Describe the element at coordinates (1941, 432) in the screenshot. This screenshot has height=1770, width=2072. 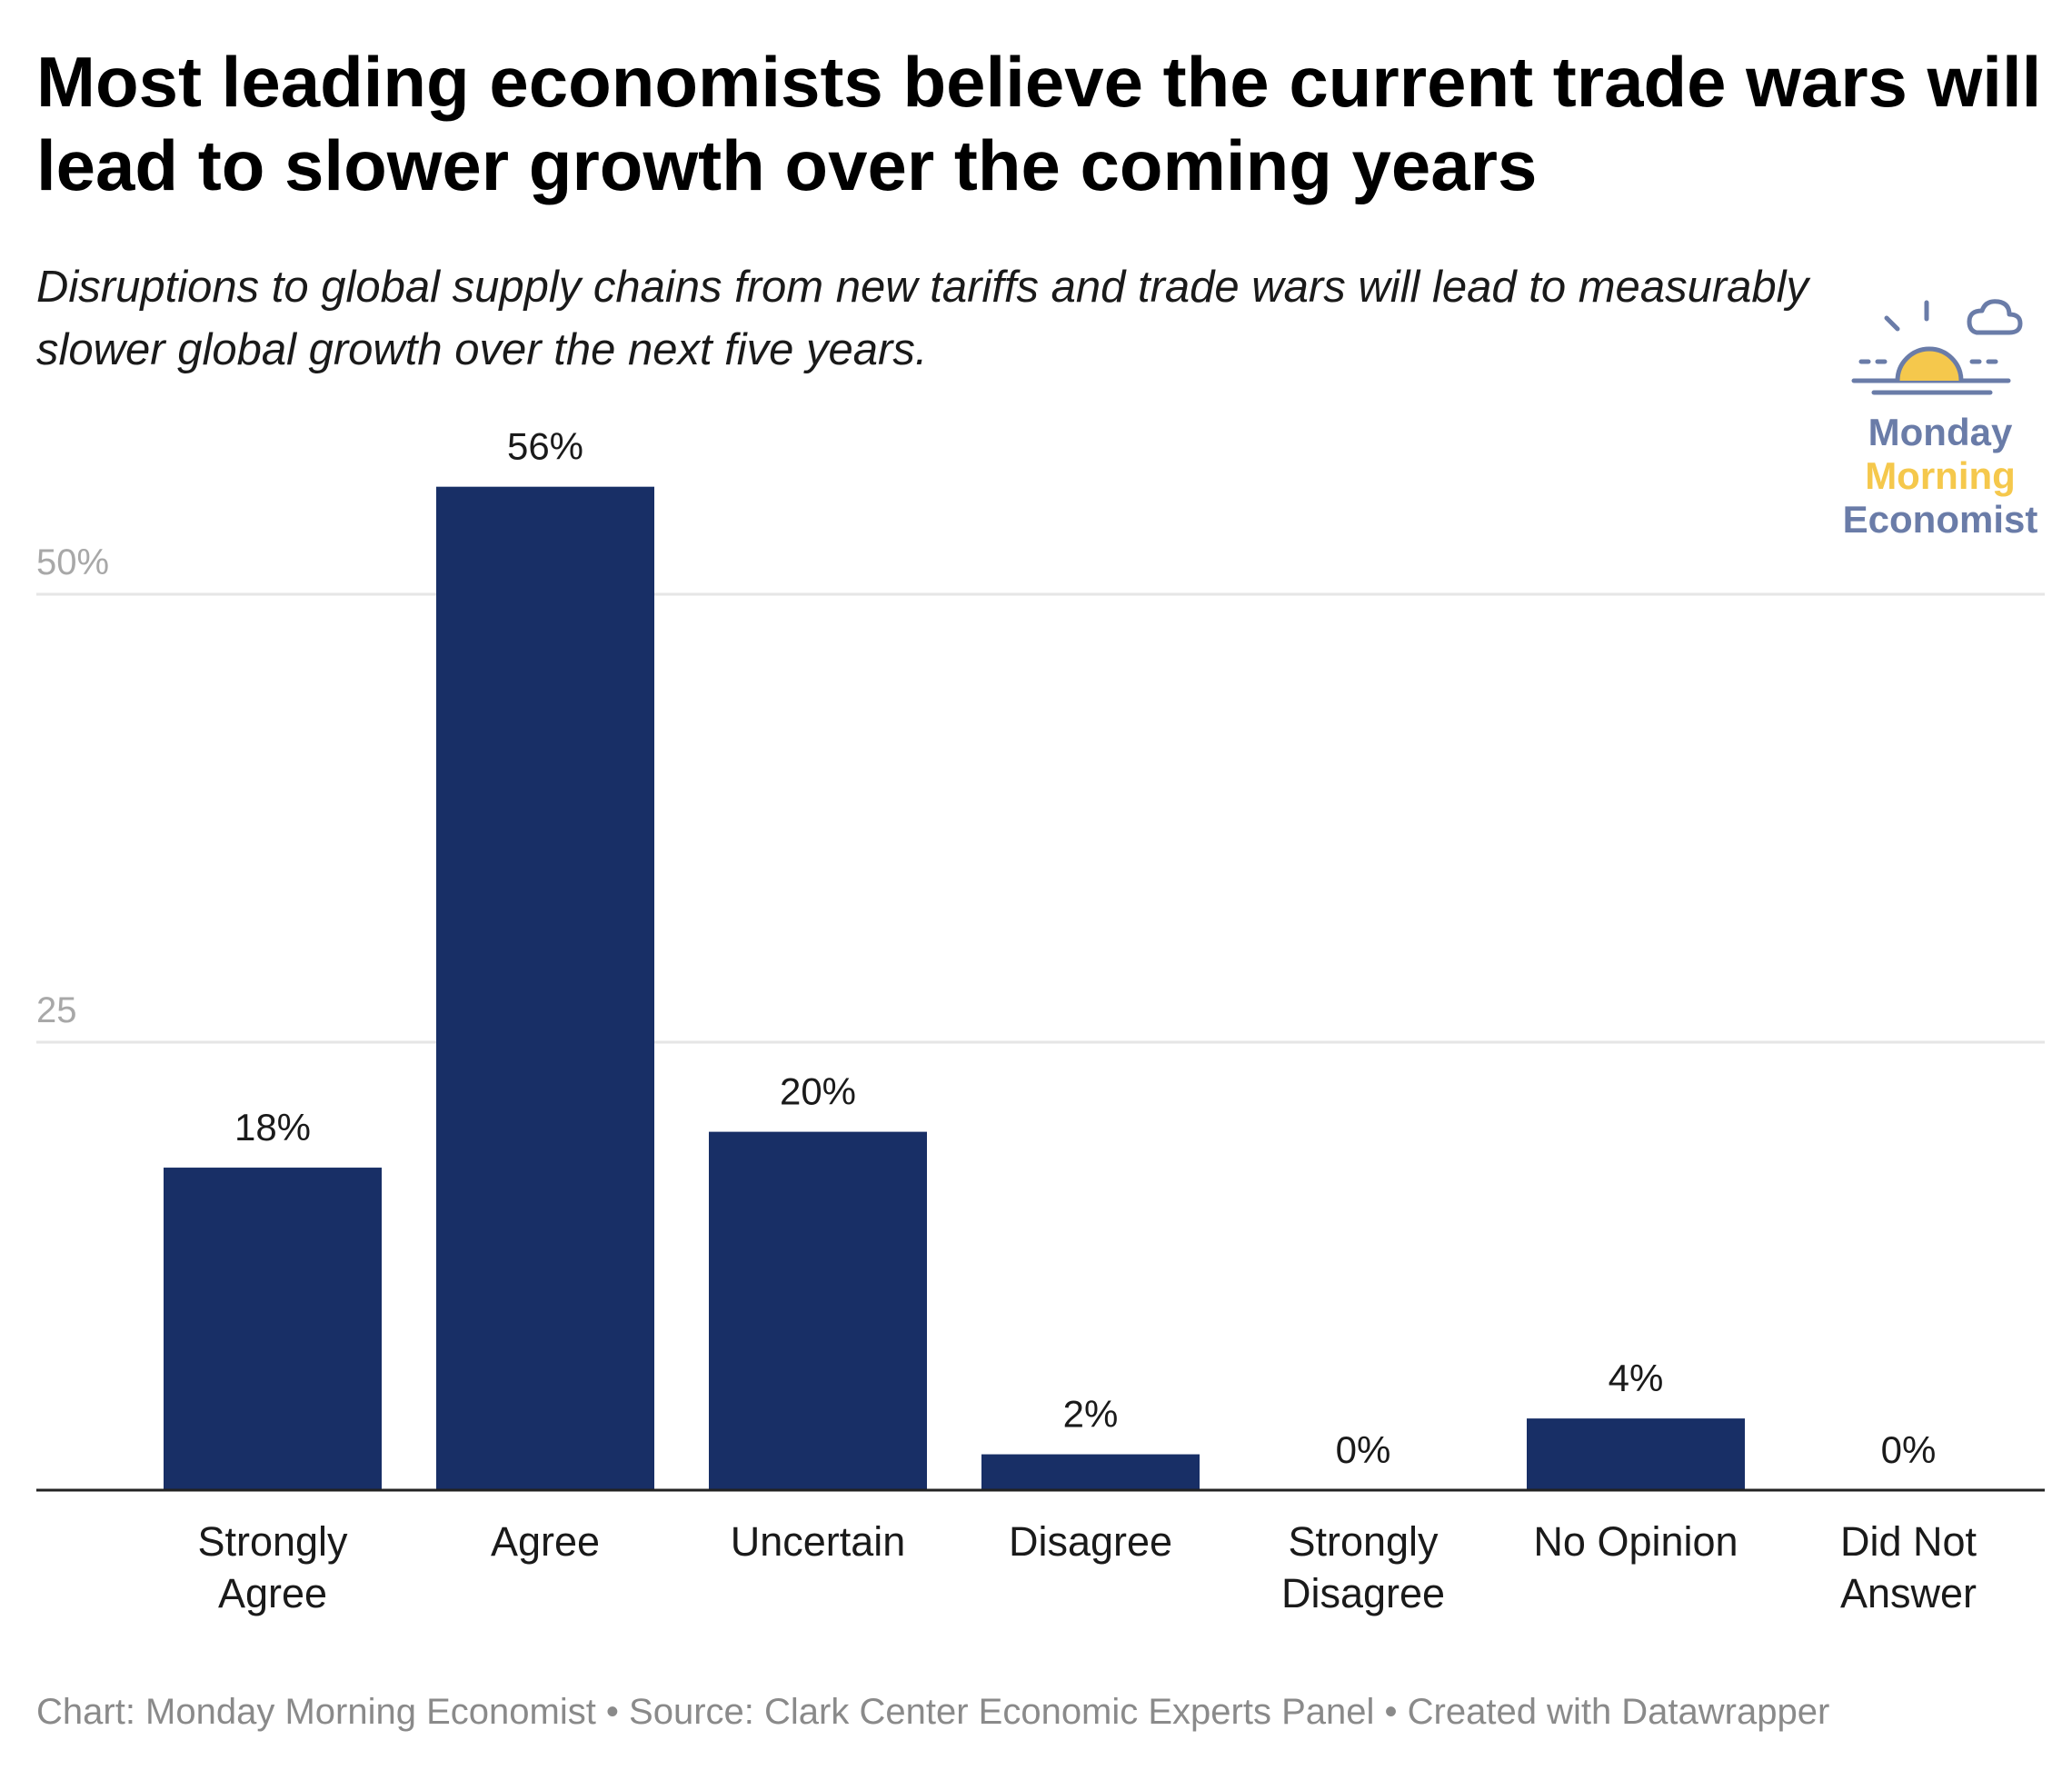
I see `logo-text-monday: Monday` at that location.